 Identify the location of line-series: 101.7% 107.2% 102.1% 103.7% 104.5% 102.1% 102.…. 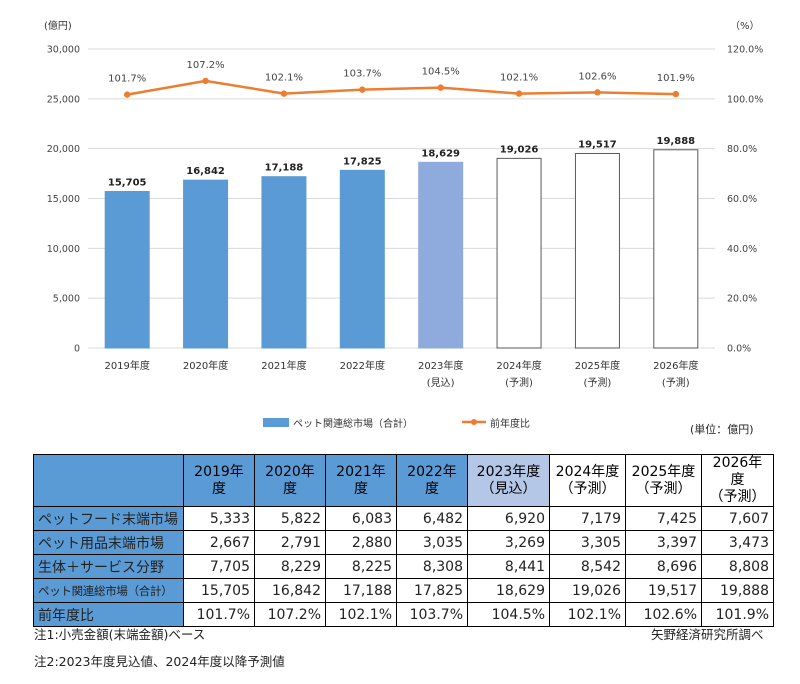
(401, 79).